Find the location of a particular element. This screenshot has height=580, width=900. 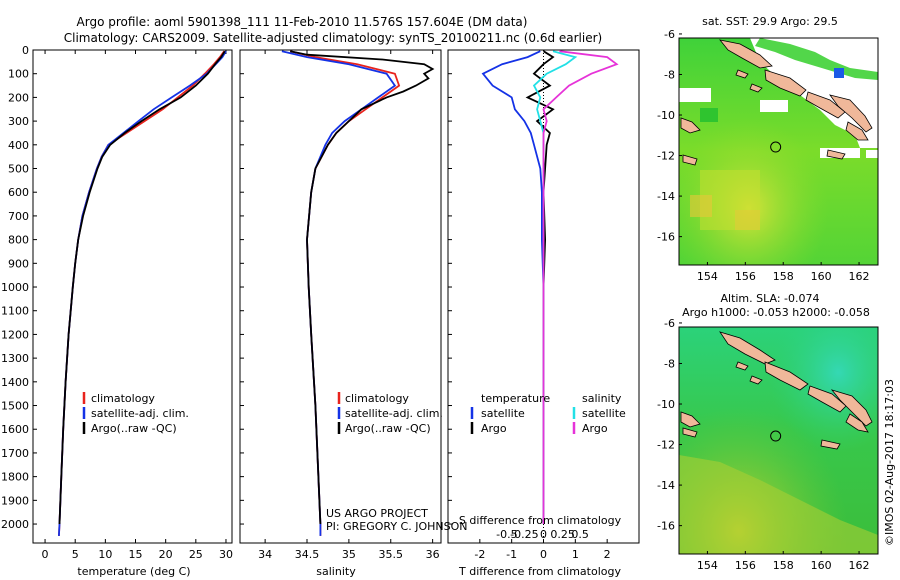

y-tick-label: 0 is located at coordinates (25, 50).